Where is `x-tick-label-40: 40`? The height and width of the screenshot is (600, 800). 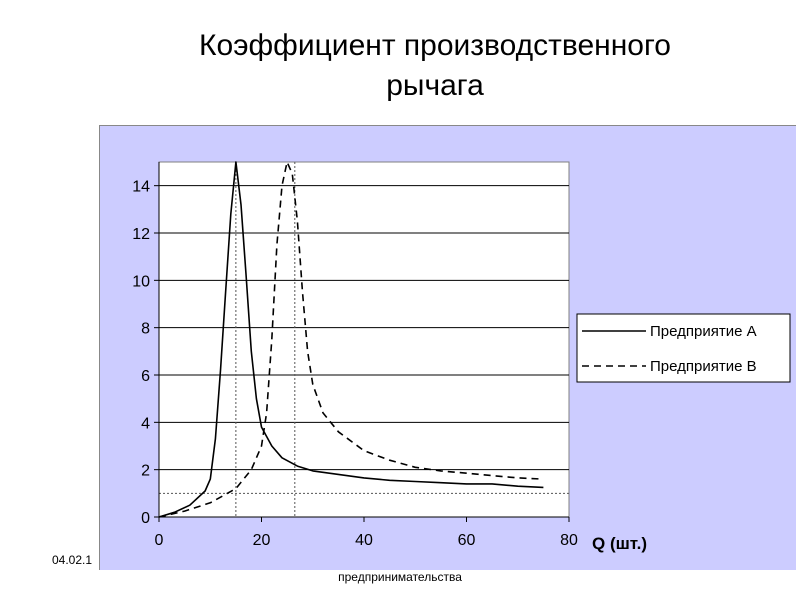
x-tick-label-40: 40 is located at coordinates (364, 540).